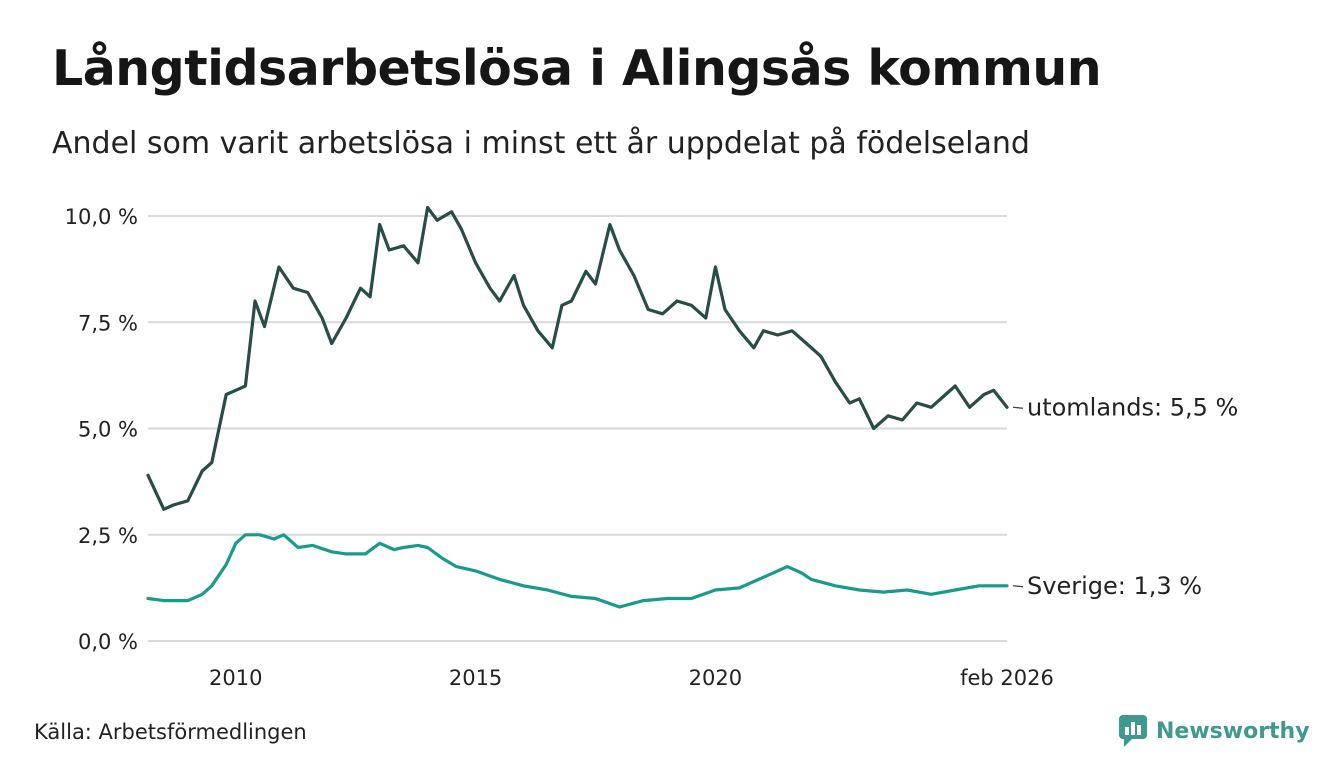  I want to click on end-label-utomlands: utomlands: 5,5 %, so click(1132, 407).